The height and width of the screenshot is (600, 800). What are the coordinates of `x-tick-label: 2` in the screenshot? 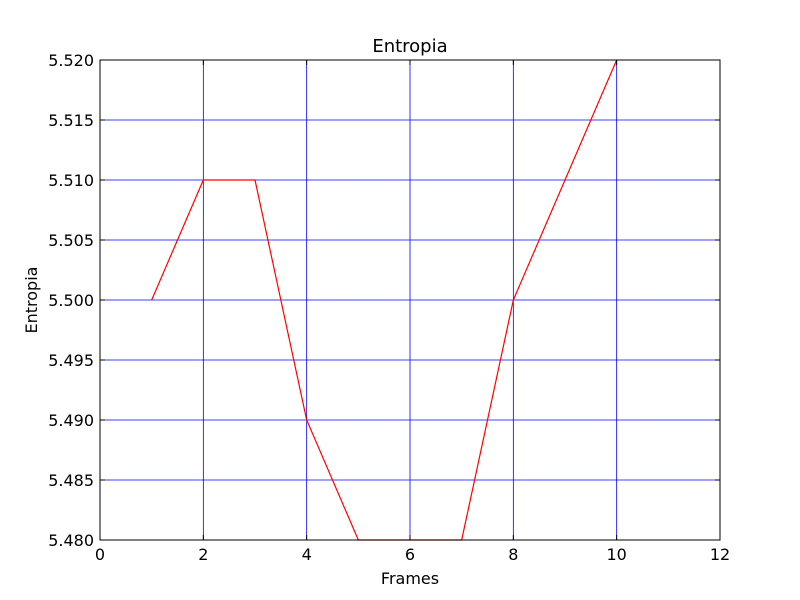 It's located at (203, 554).